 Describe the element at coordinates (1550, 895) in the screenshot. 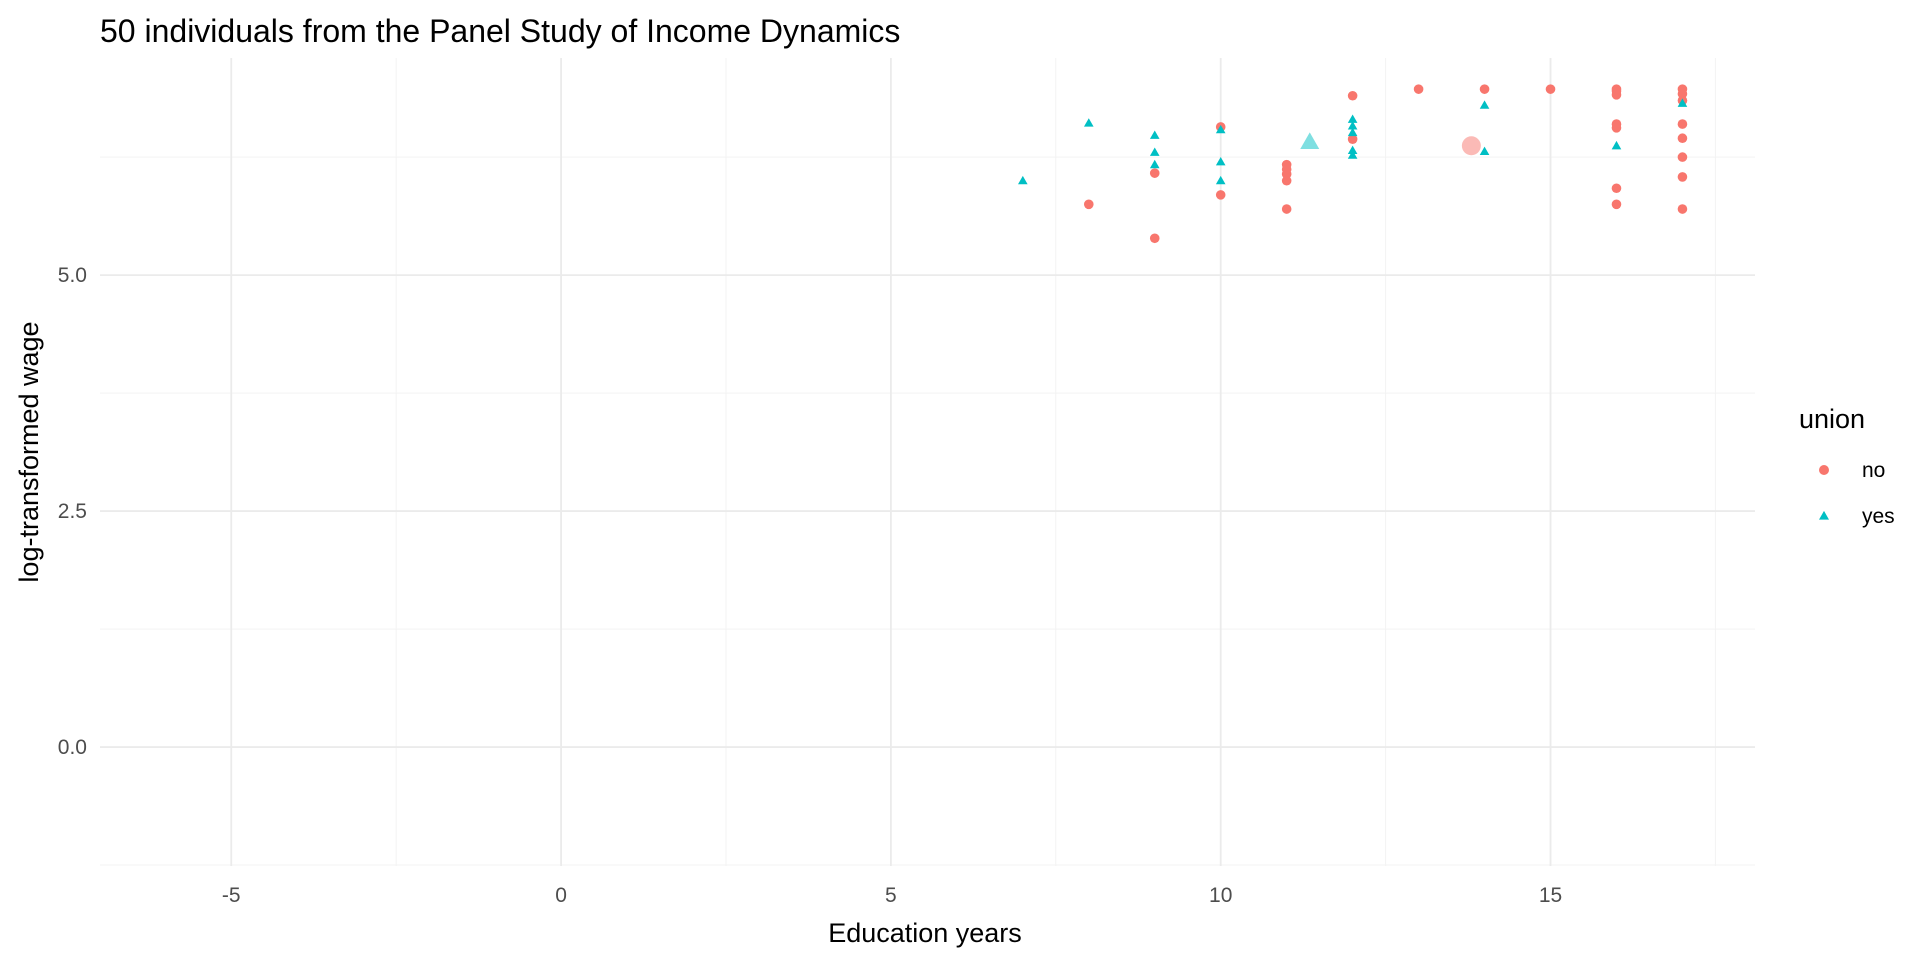

I see `x-tick-label-4: 15` at that location.